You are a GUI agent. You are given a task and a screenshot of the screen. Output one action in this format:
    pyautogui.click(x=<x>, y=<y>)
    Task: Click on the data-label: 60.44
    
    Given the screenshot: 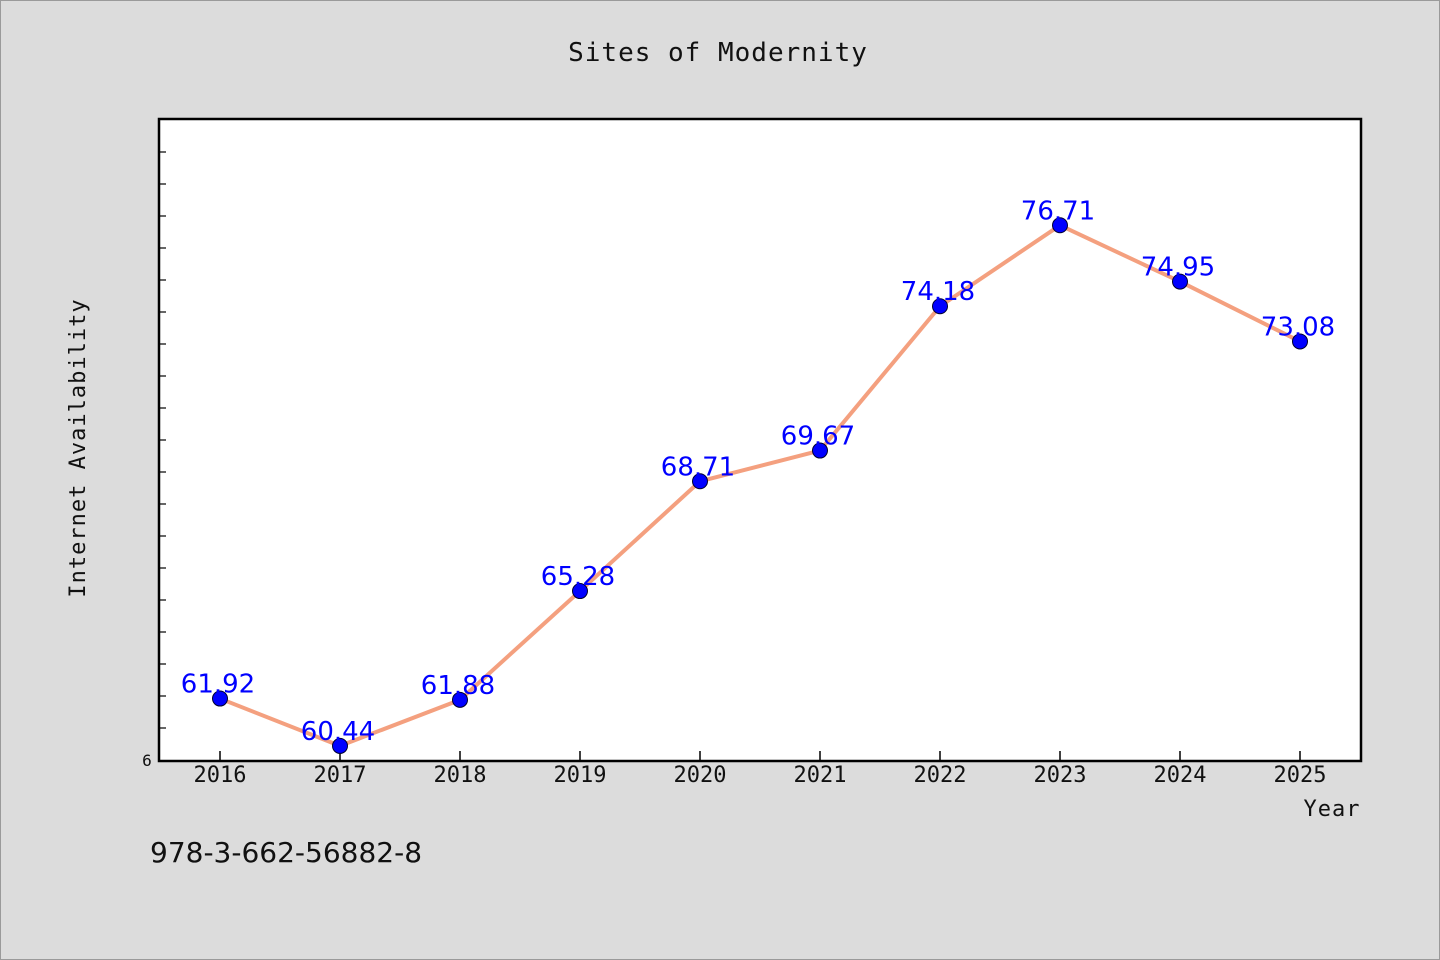 What is the action you would take?
    pyautogui.click(x=338, y=732)
    